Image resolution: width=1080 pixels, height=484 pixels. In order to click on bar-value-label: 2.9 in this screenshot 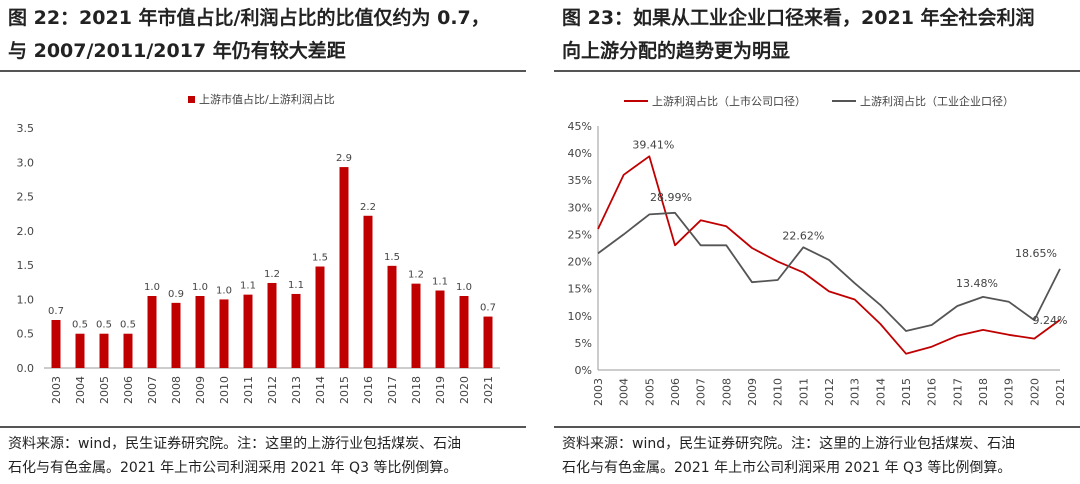, I will do `click(344, 158)`.